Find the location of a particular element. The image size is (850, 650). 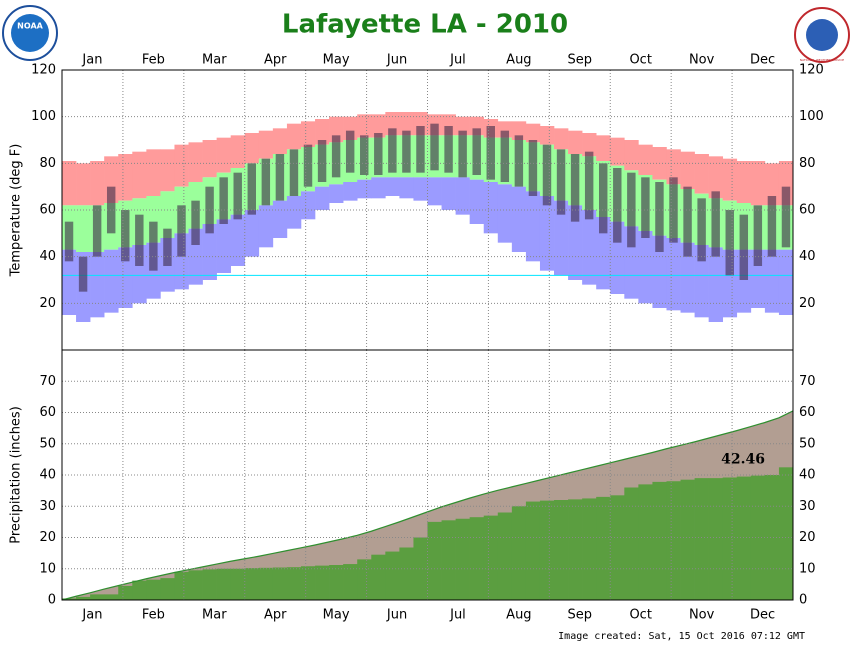

y-tick-label: 100 is located at coordinates (43, 116).